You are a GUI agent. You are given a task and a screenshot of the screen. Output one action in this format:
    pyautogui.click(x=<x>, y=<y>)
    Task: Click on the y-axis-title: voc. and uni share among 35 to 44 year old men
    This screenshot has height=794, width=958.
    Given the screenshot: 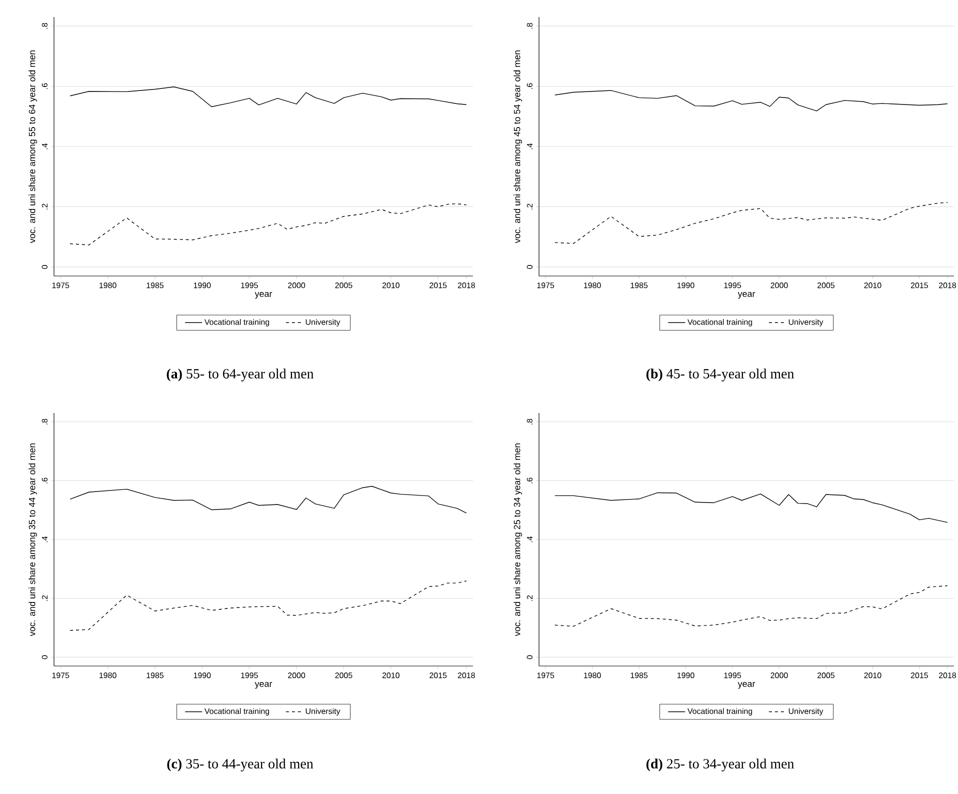 What is the action you would take?
    pyautogui.click(x=32, y=540)
    